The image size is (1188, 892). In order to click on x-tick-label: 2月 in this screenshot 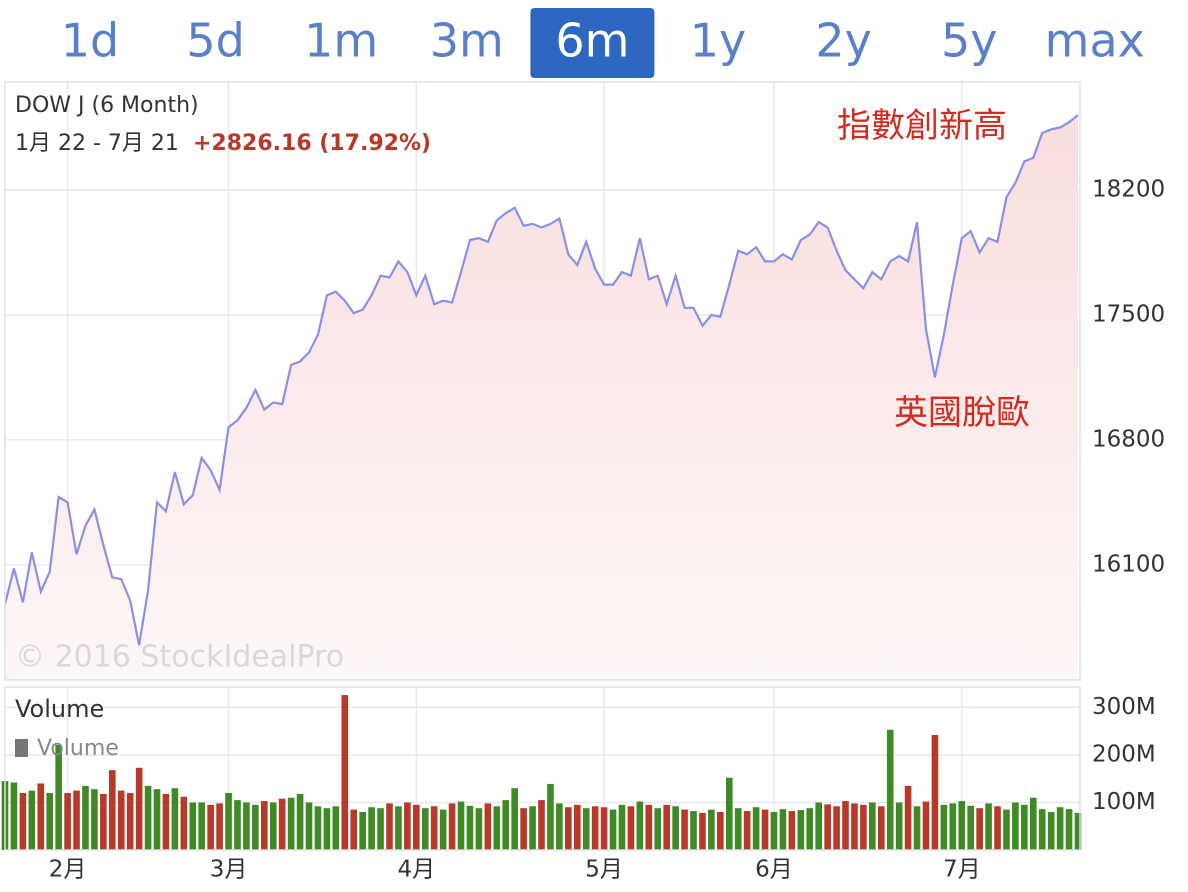, I will do `click(68, 870)`.